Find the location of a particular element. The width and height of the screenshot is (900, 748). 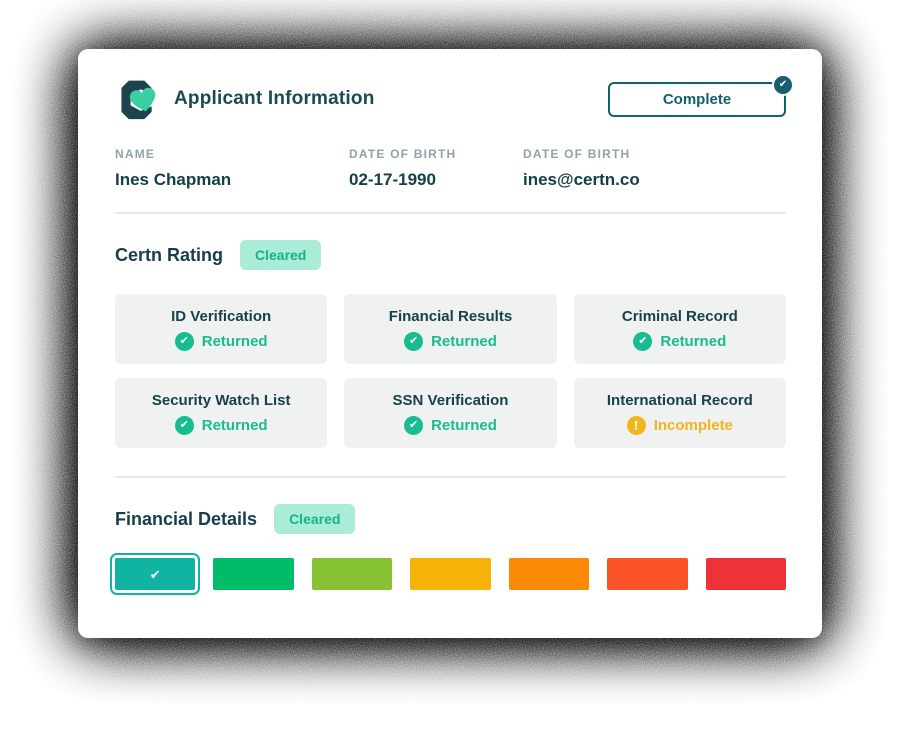

check-tile-id-verification: ID Verification Returned is located at coordinates (221, 329).